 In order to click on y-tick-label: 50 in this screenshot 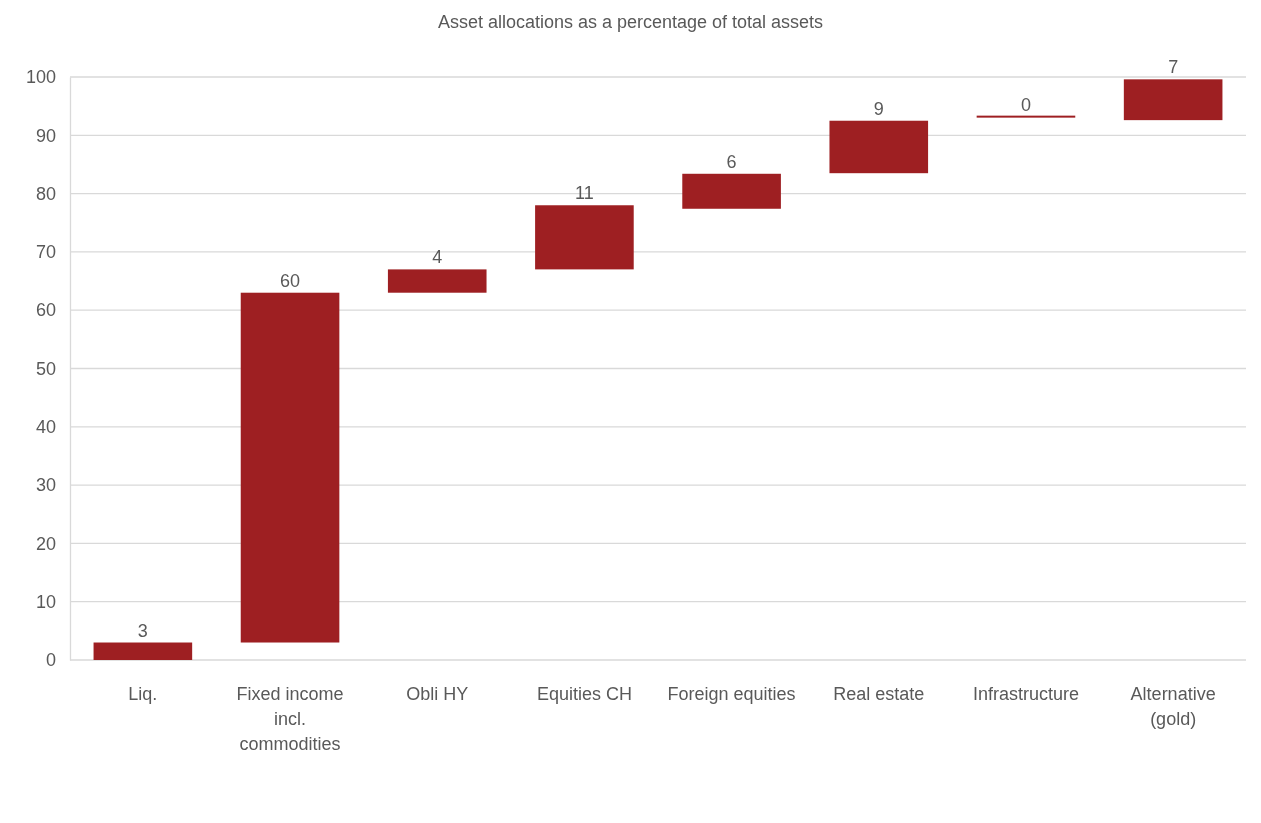, I will do `click(45, 368)`.